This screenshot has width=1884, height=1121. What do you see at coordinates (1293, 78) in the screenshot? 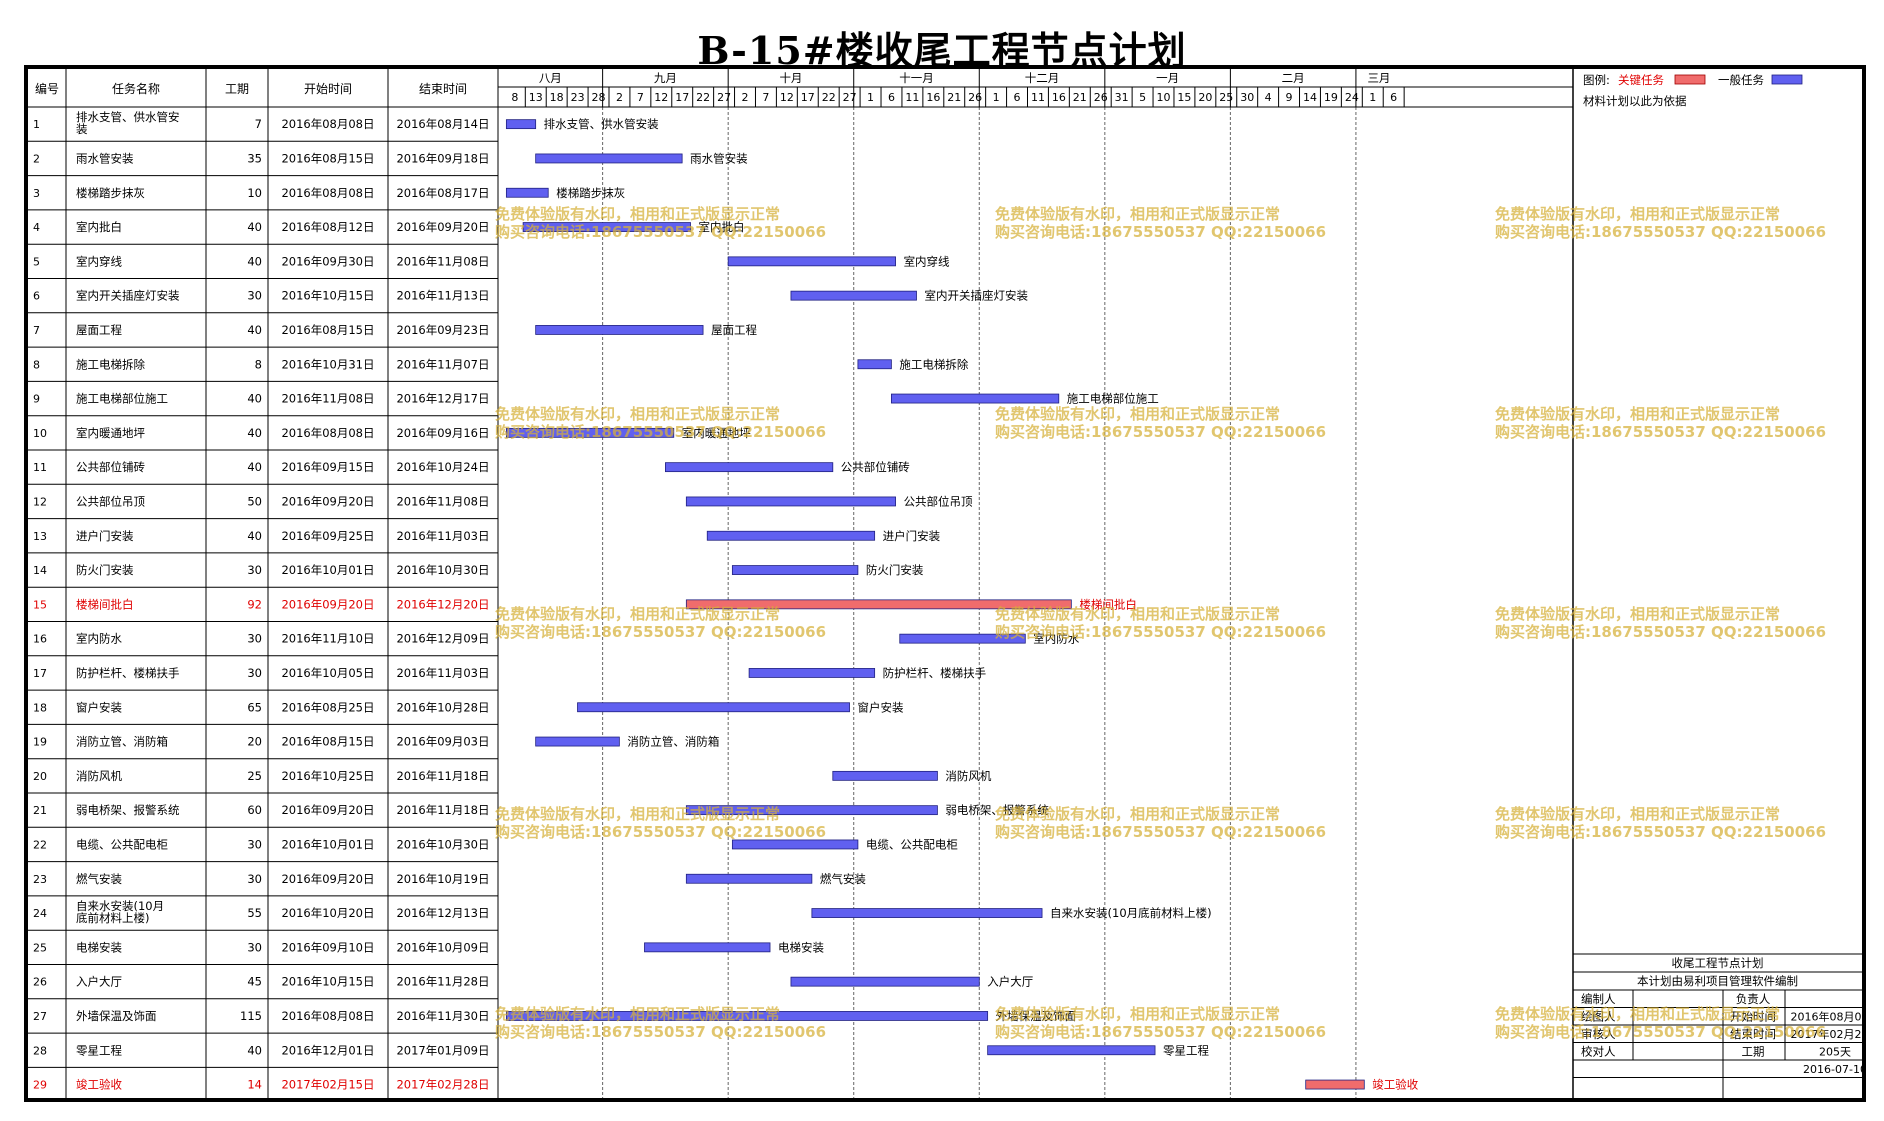
I see `month-label: 二月` at bounding box center [1293, 78].